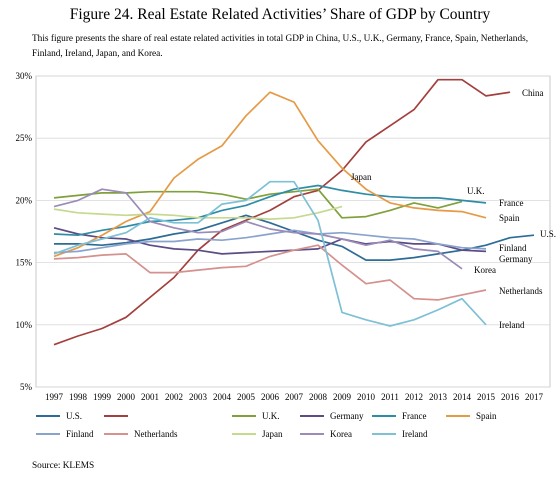 Image resolution: width=560 pixels, height=478 pixels. Describe the element at coordinates (414, 416) in the screenshot. I see `legend-label-france: France` at that location.